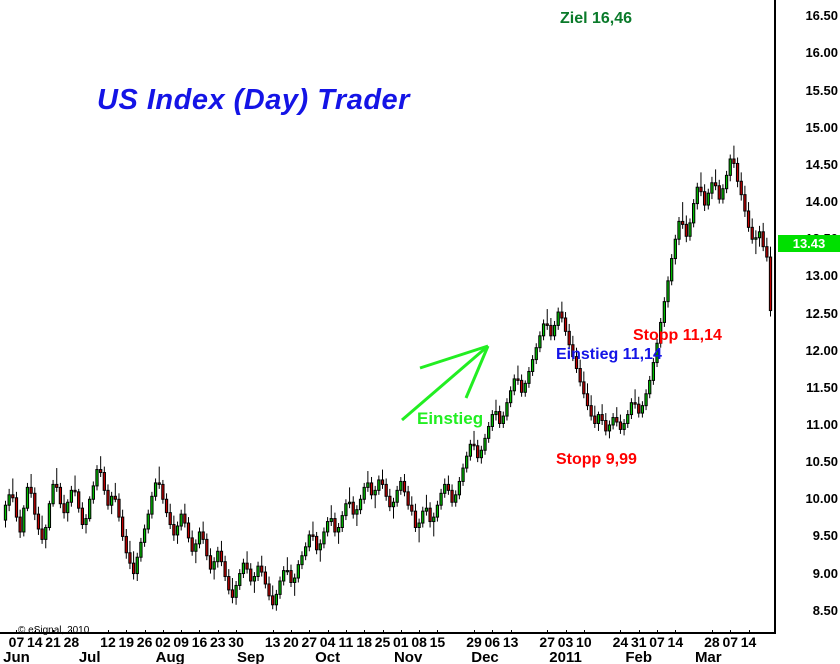 The width and height of the screenshot is (840, 664). I want to click on date-axis-day-label: 30, so click(236, 642).